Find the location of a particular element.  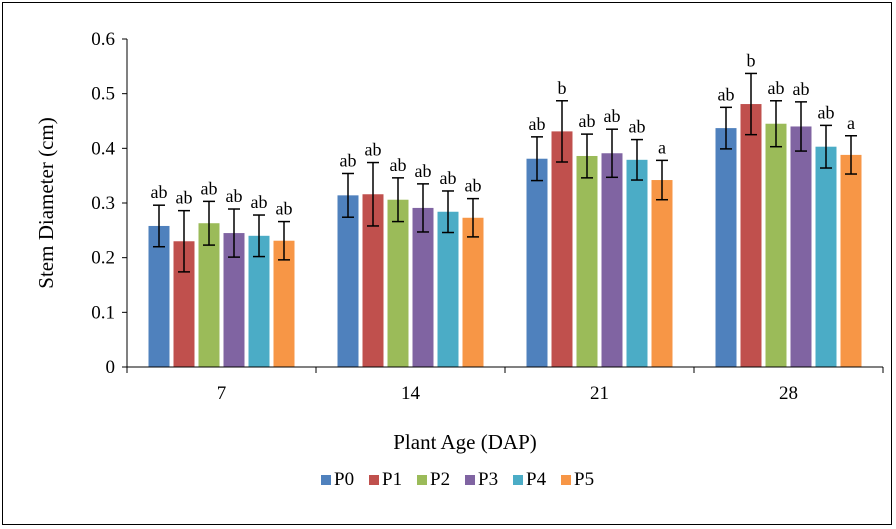

x-tick-label: 21 is located at coordinates (599, 393).